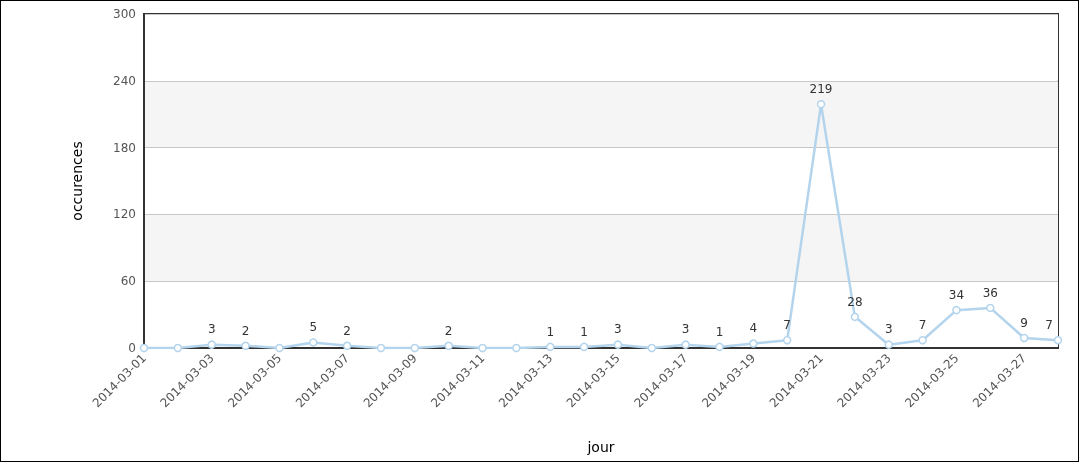  I want to click on data-label: 34, so click(956, 294).